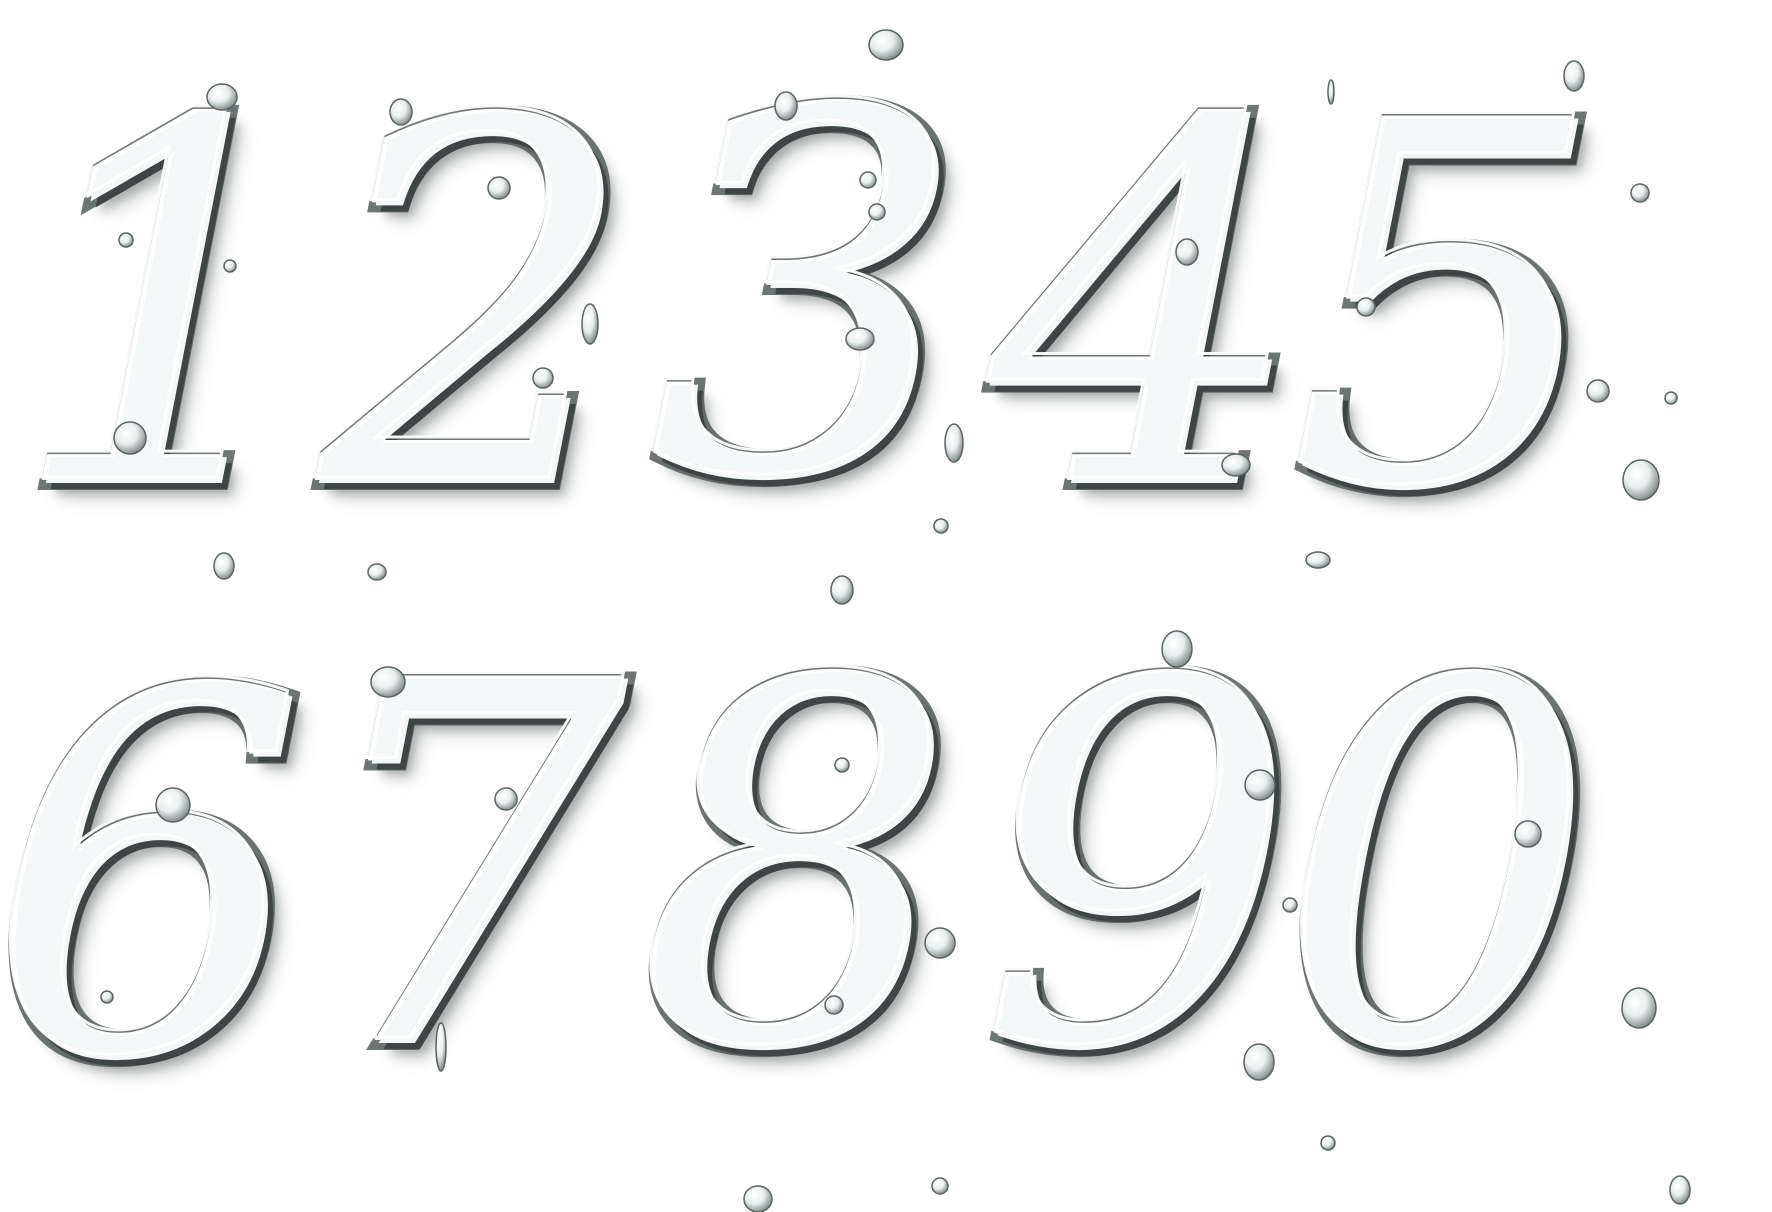  What do you see at coordinates (1134, 864) in the screenshot?
I see `digit-highlight: 9` at bounding box center [1134, 864].